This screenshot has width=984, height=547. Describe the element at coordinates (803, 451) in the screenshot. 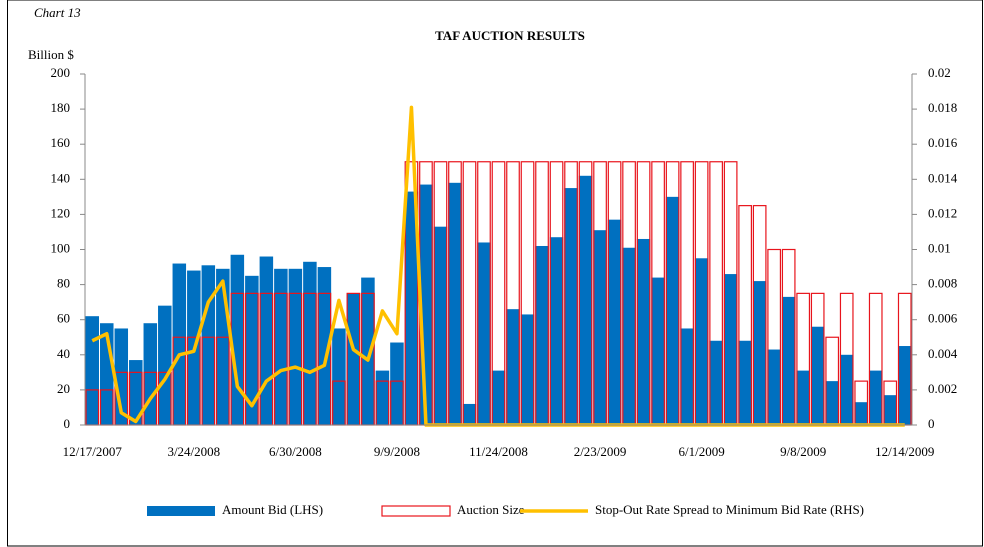

I see `x-tick-label: 9/8/2009` at that location.